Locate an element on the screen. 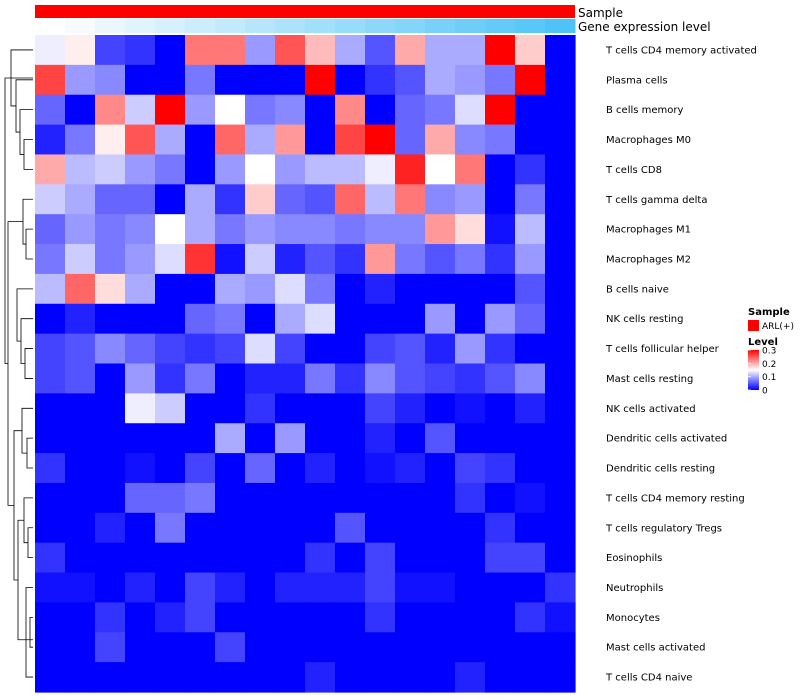 Image resolution: width=800 pixels, height=700 pixels. row-label: T cells gamma delta is located at coordinates (656, 200).